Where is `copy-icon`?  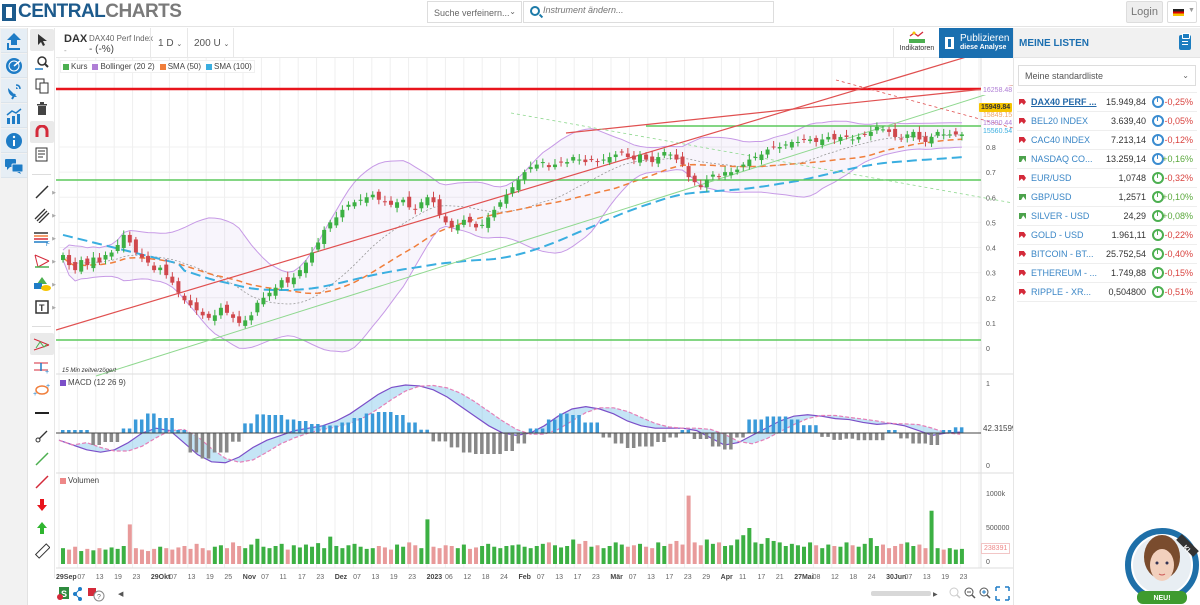 copy-icon is located at coordinates (42, 86).